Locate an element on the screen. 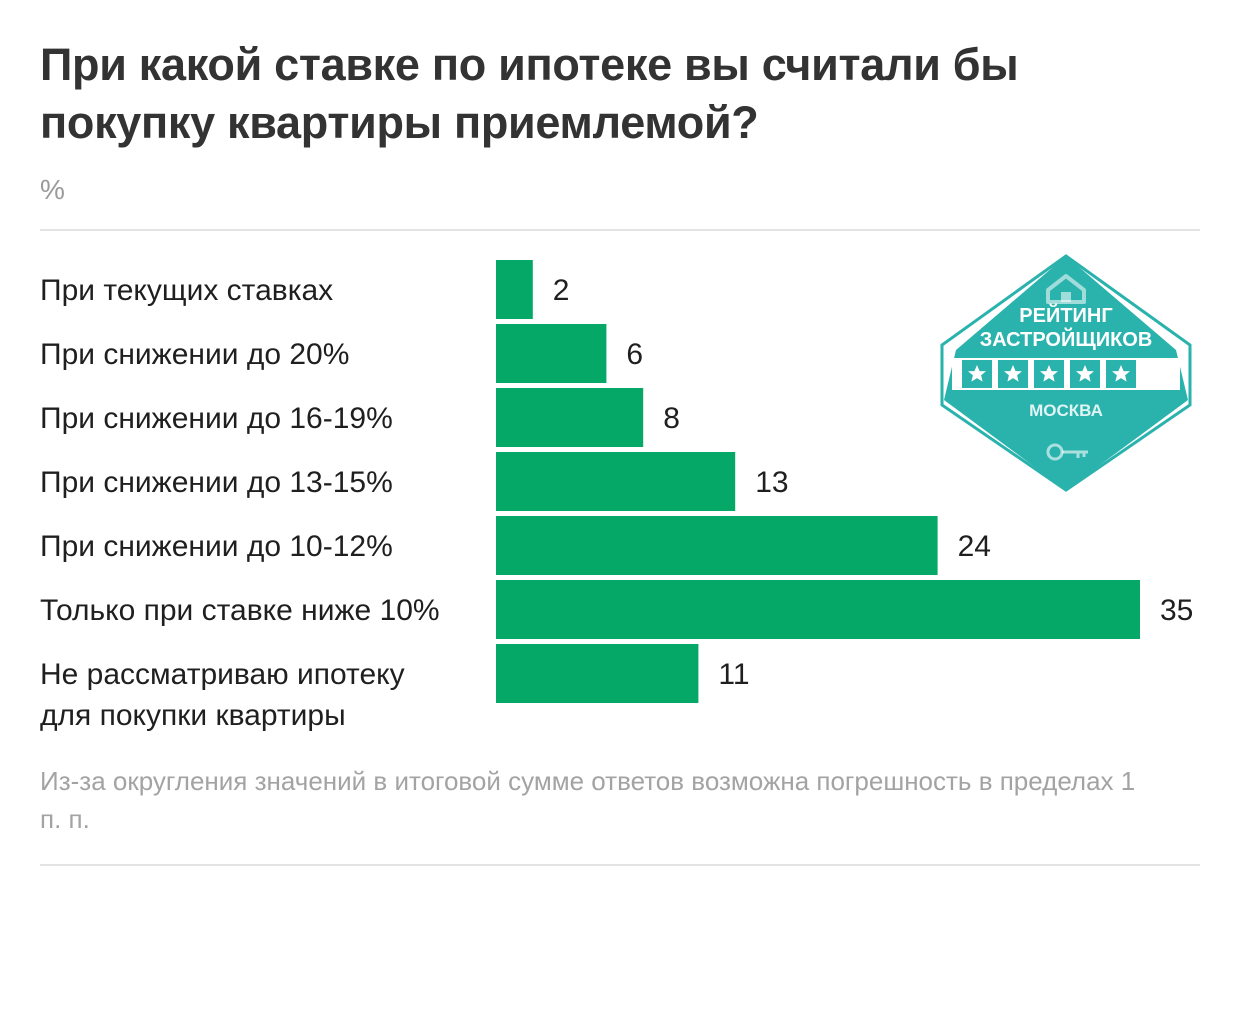 The image size is (1240, 1014). value-label: 24 is located at coordinates (974, 546).